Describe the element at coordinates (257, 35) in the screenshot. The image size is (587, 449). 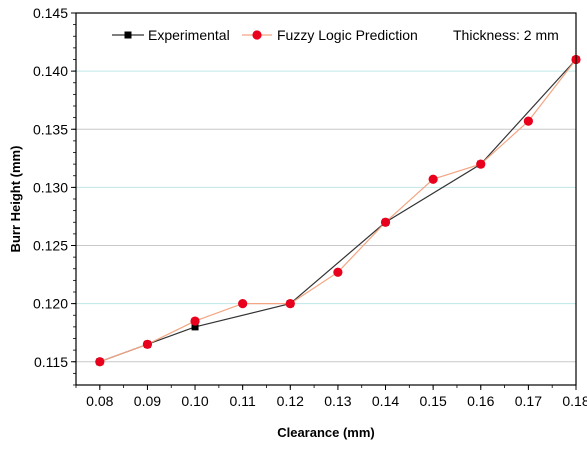
I see `legend-fuzzy-marker` at that location.